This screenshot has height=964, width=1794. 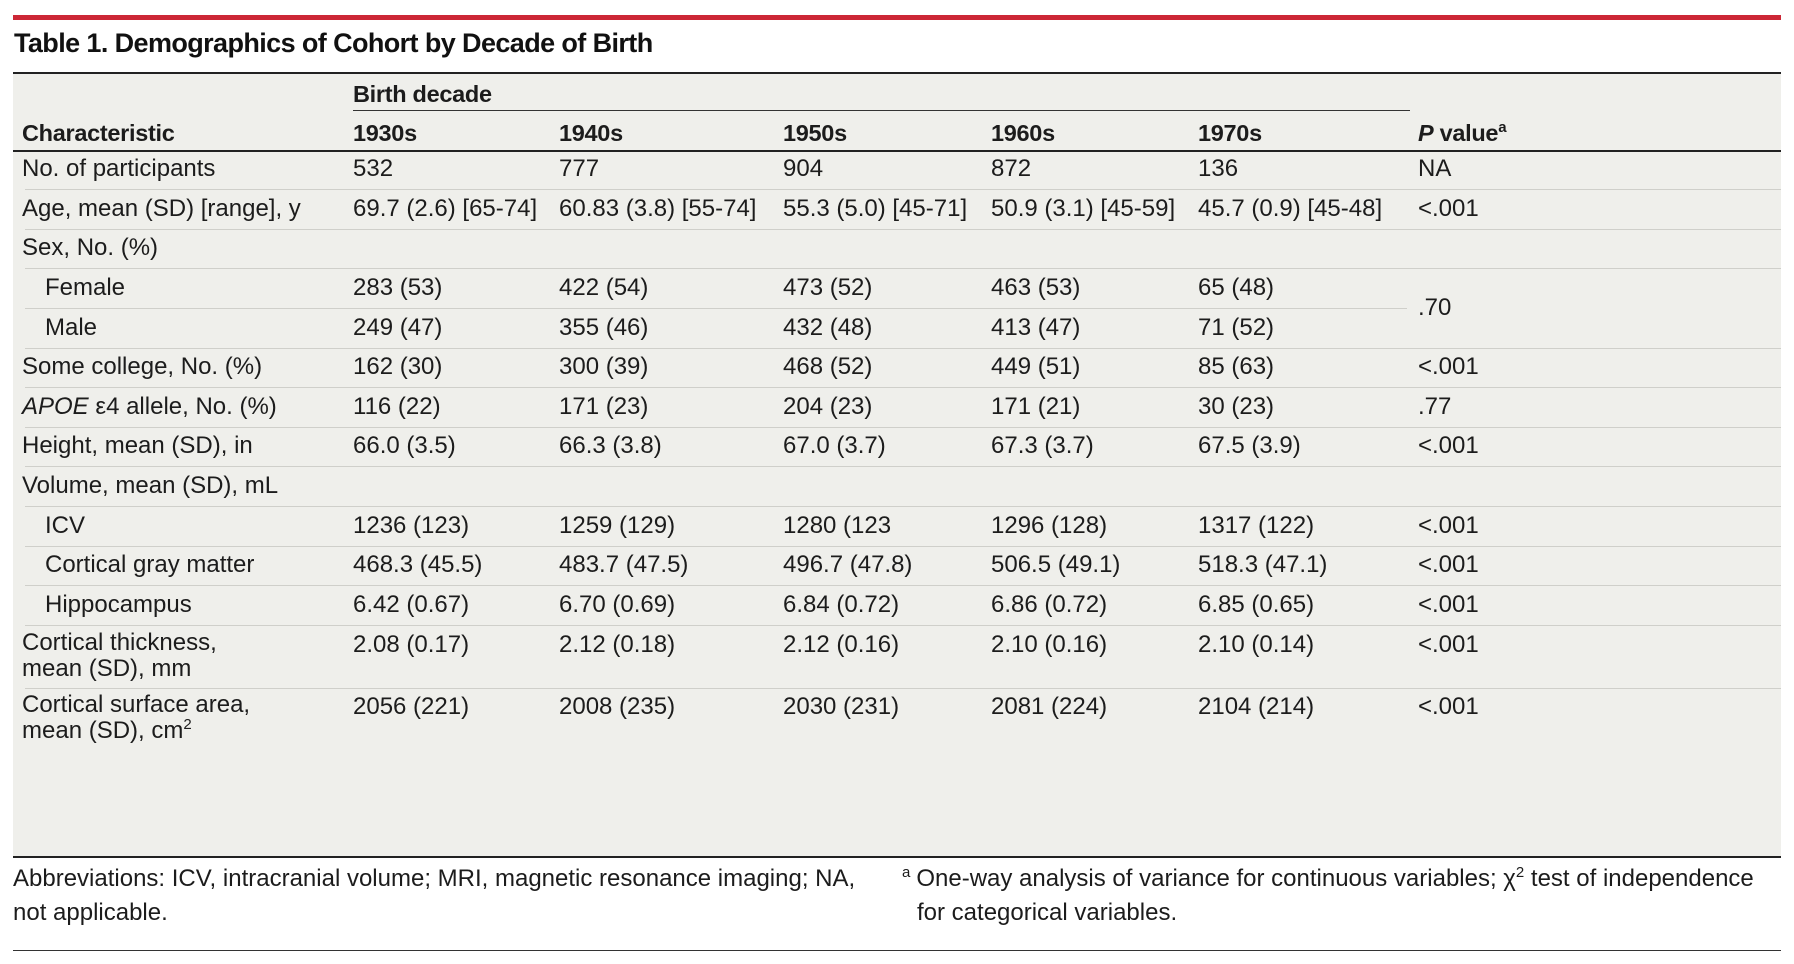 I want to click on table-cell: 162 (30), so click(x=398, y=366).